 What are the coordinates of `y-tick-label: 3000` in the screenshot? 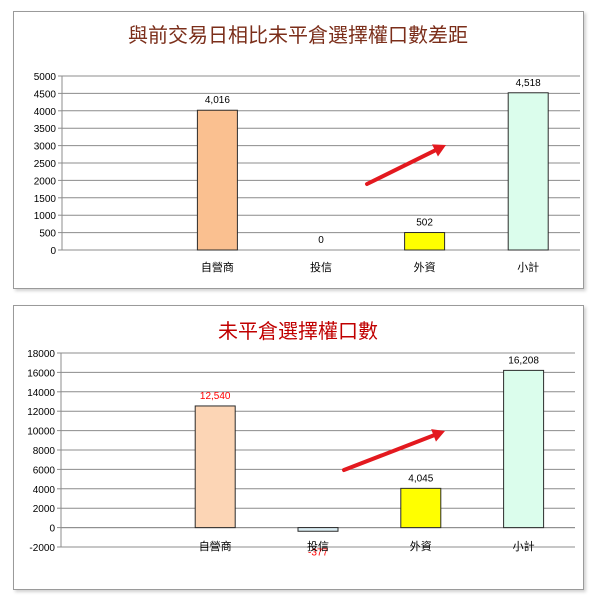 It's located at (45, 147).